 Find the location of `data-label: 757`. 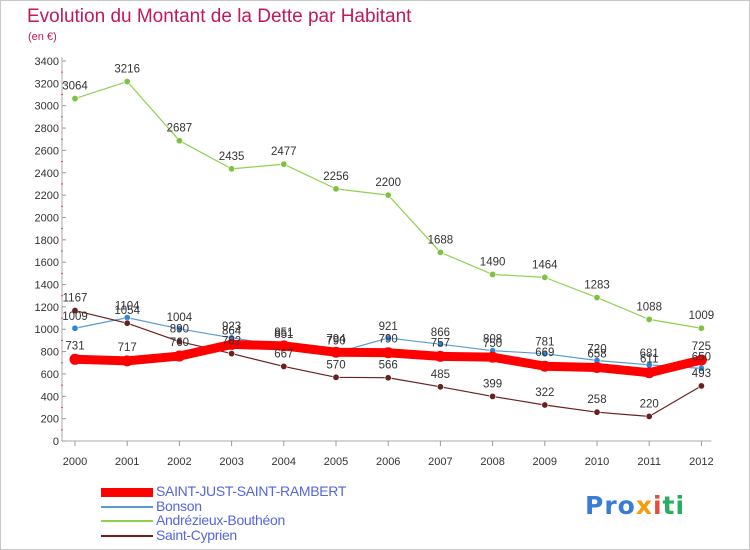

data-label: 757 is located at coordinates (440, 343).